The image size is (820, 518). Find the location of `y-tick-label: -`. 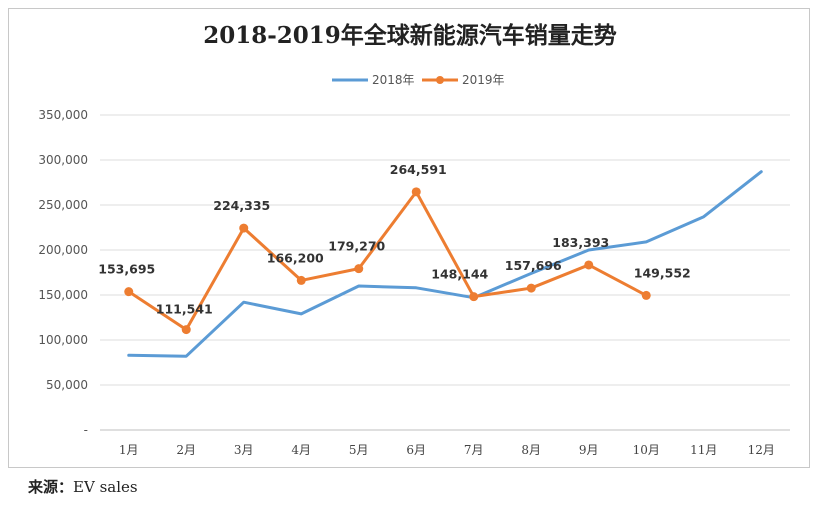

y-tick-label: - is located at coordinates (86, 430).